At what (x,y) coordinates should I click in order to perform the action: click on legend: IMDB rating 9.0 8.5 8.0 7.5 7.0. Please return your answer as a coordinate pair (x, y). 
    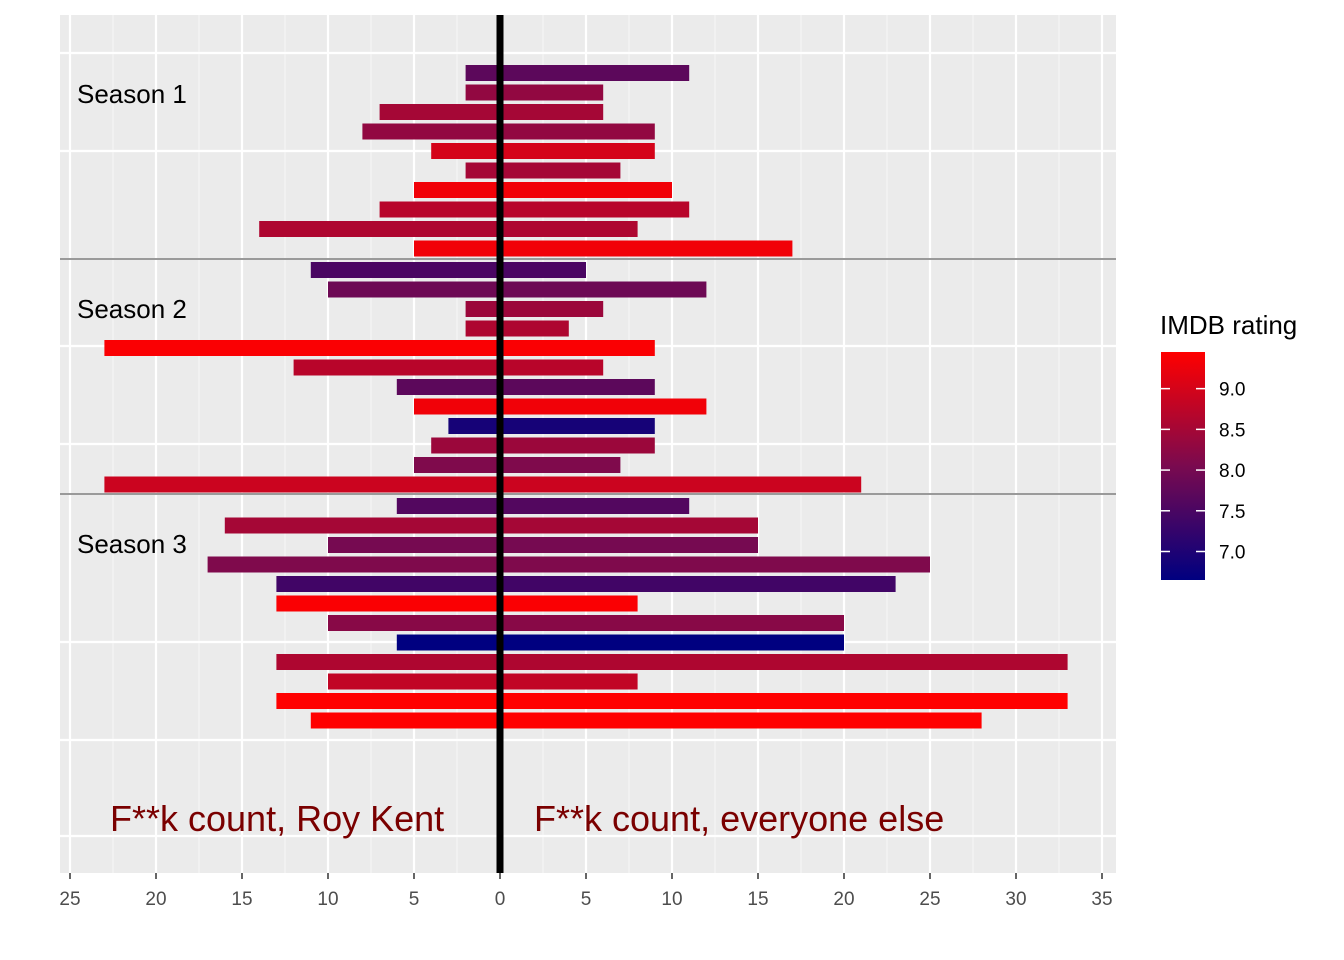
    Looking at the image, I should click on (1228, 445).